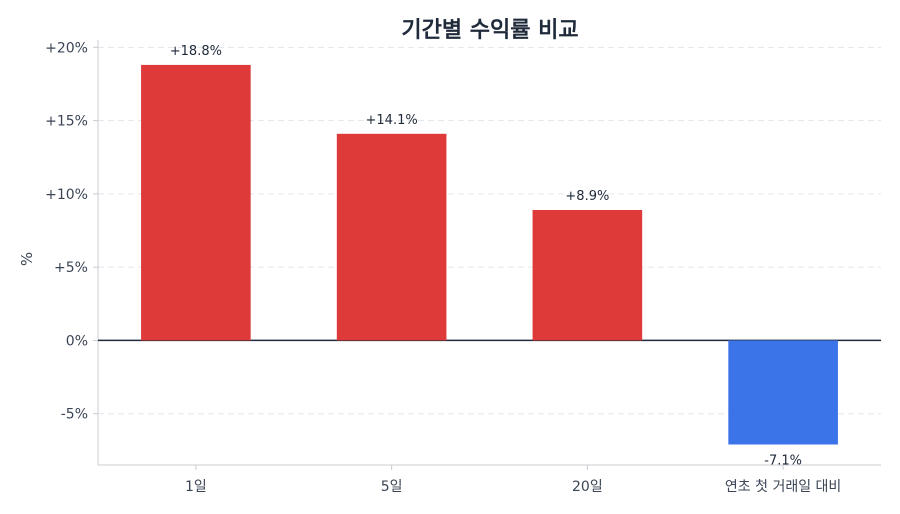 The height and width of the screenshot is (514, 900). What do you see at coordinates (392, 120) in the screenshot?
I see `data-label: +14.1%` at bounding box center [392, 120].